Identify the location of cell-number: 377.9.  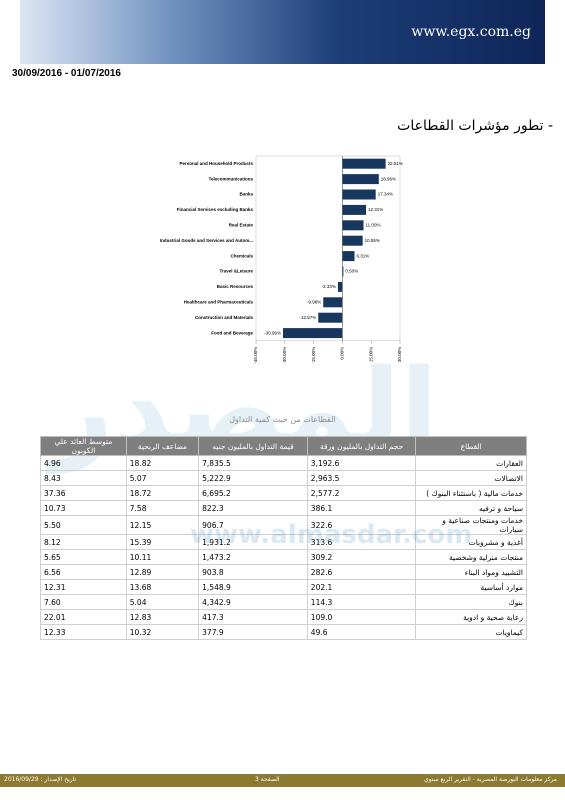
(253, 632).